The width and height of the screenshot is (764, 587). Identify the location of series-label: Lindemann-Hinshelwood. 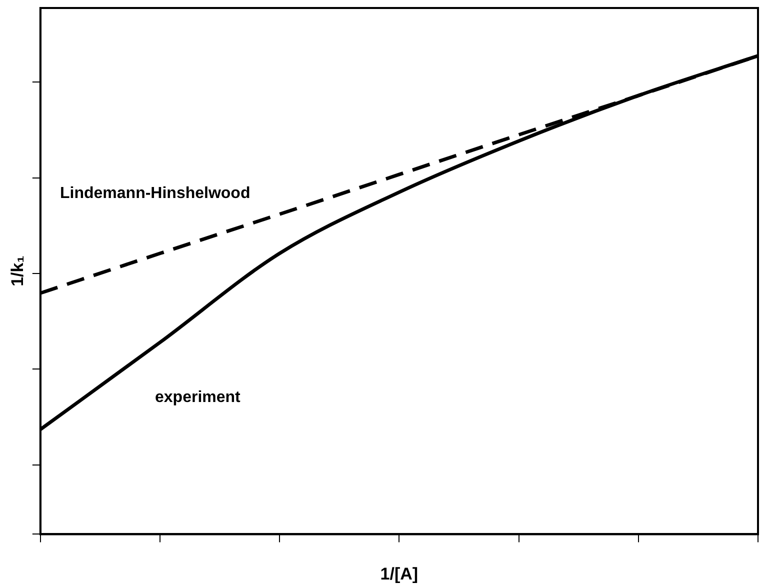
(155, 193).